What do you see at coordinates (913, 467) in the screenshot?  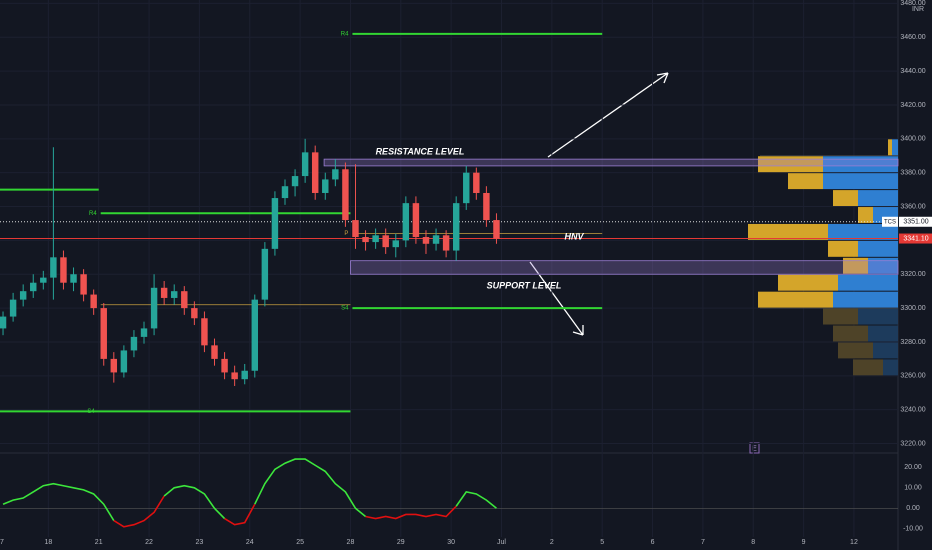 I see `indicator-tick-label: 20.00` at bounding box center [913, 467].